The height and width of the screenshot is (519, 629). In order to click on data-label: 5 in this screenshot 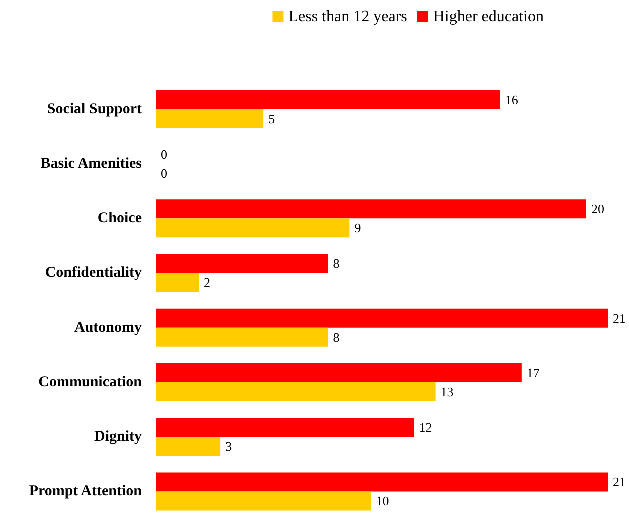, I will do `click(272, 118)`.